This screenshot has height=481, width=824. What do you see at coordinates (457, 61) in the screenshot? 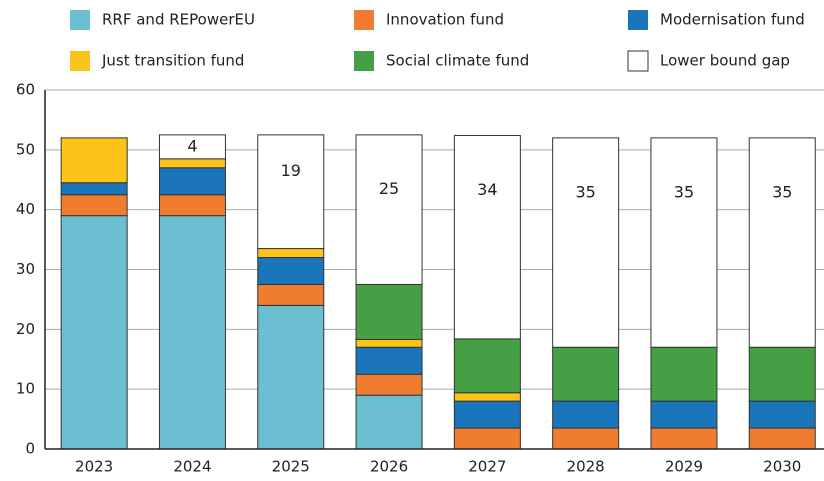
I see `legend-label: Social climate fund` at bounding box center [457, 61].